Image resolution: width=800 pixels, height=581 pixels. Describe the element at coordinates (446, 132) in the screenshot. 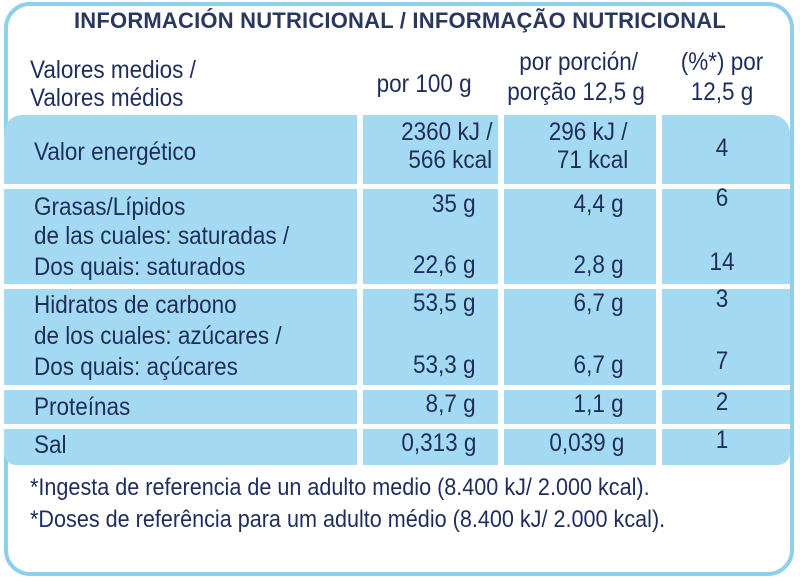

I see `cell-value: 2360 kJ /` at that location.